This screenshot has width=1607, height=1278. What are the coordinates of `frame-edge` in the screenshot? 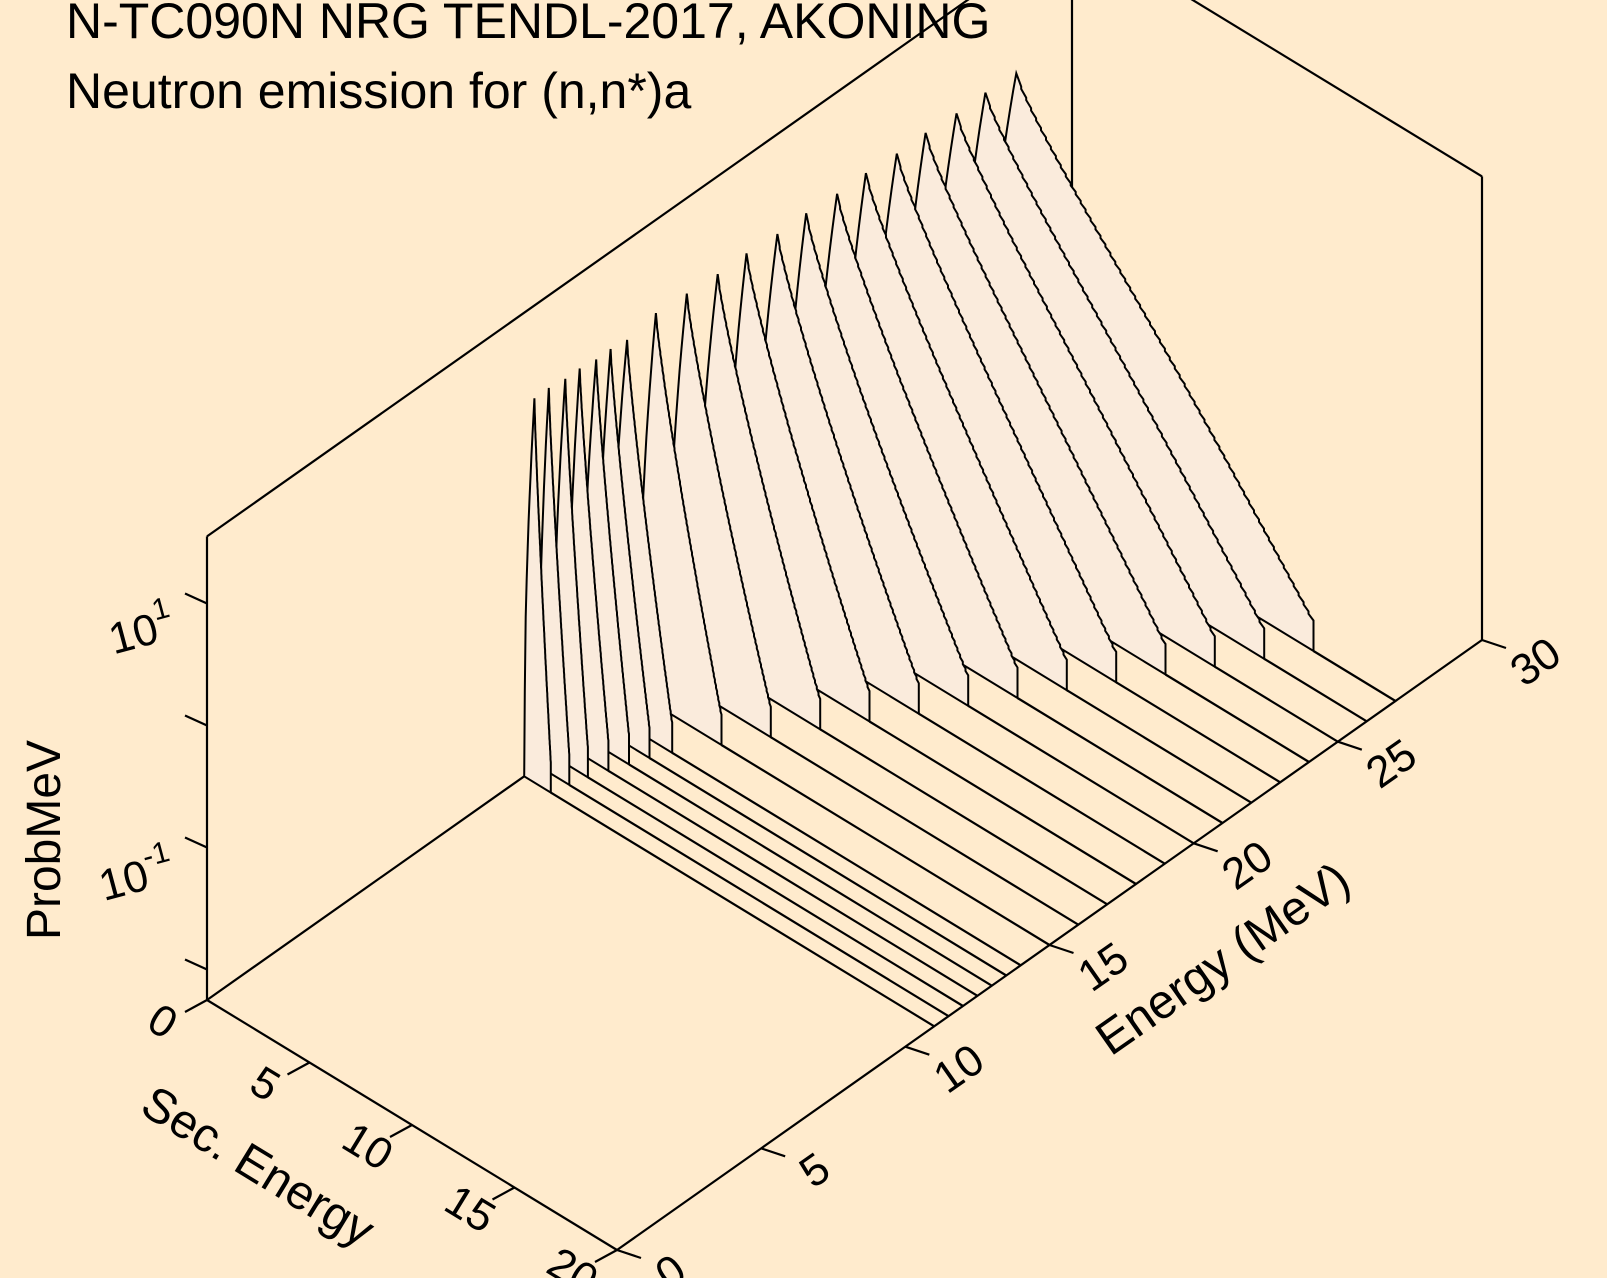 It's located at (1336, 89).